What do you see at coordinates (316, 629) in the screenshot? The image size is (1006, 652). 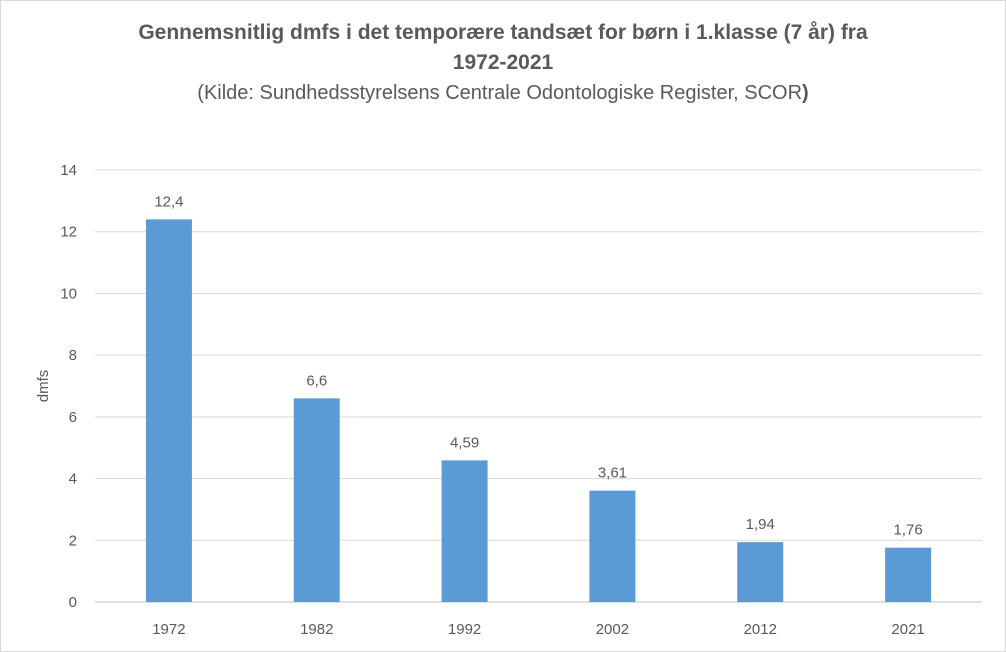 I see `x-tick-label: 1982` at bounding box center [316, 629].